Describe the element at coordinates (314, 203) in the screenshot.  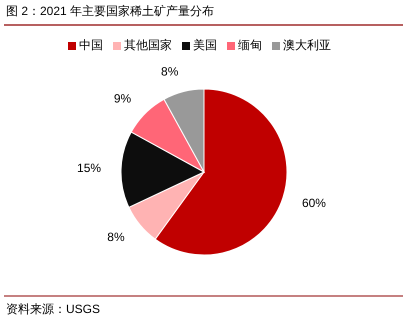
I see `data-label: 60%` at that location.